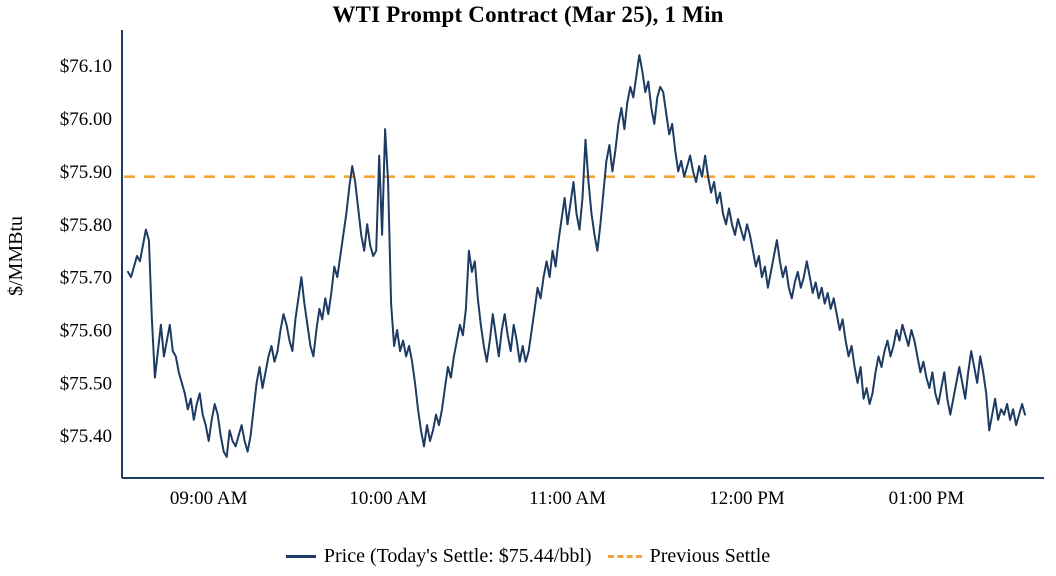  I want to click on y-tick-label: $75.40, so click(86, 436).